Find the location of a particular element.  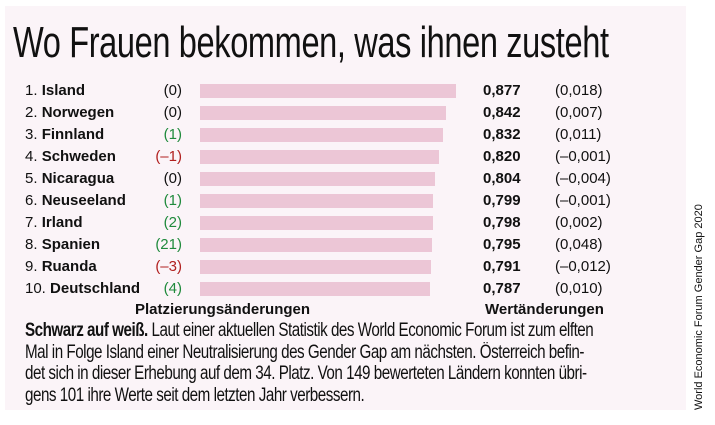

value-label: 0,795 is located at coordinates (502, 244).